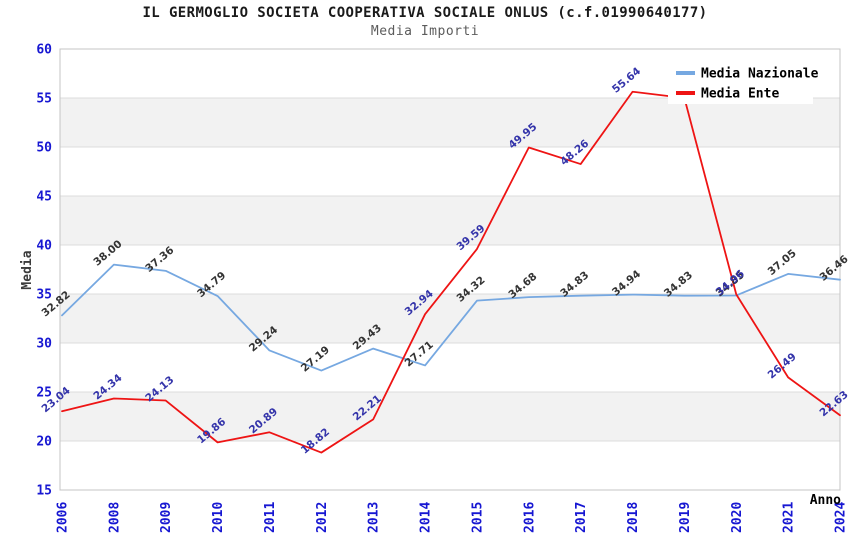  I want to click on x-axis-tick-label: 2013, so click(374, 517).